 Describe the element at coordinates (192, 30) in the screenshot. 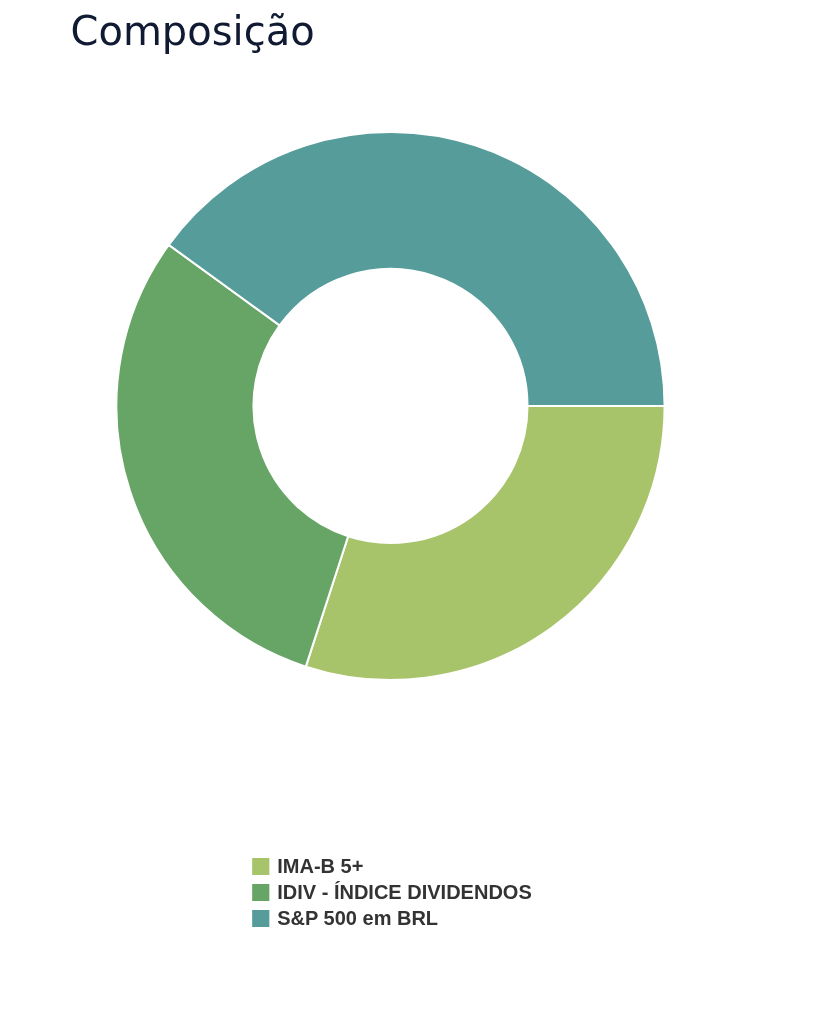

I see `chart-title: Composição` at that location.